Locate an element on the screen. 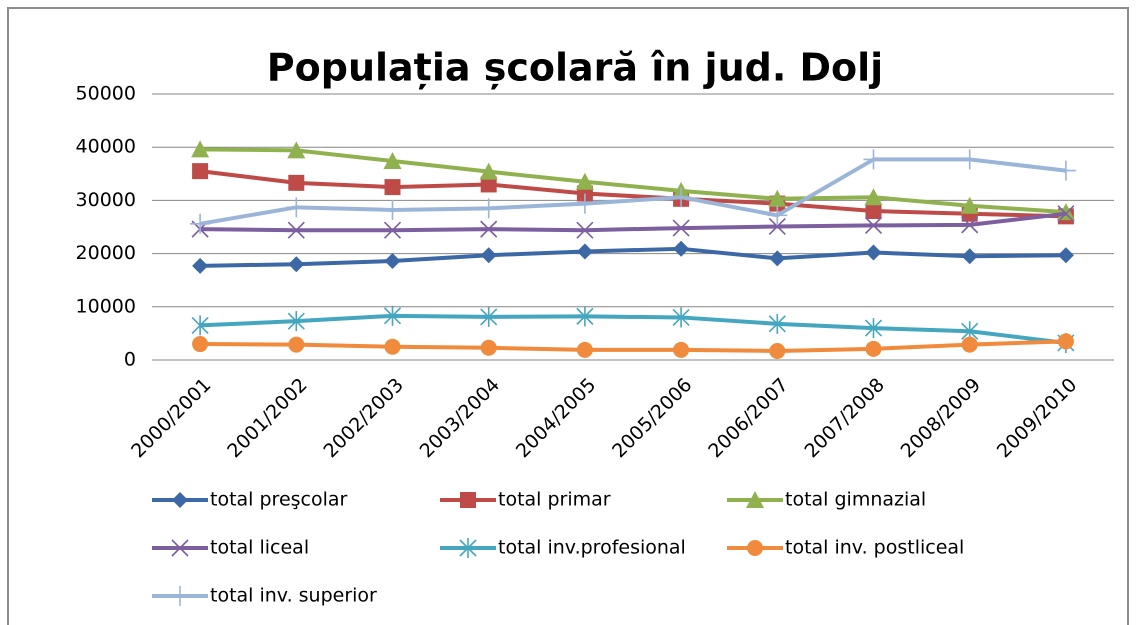  y-tick-label: 0 is located at coordinates (130, 360).